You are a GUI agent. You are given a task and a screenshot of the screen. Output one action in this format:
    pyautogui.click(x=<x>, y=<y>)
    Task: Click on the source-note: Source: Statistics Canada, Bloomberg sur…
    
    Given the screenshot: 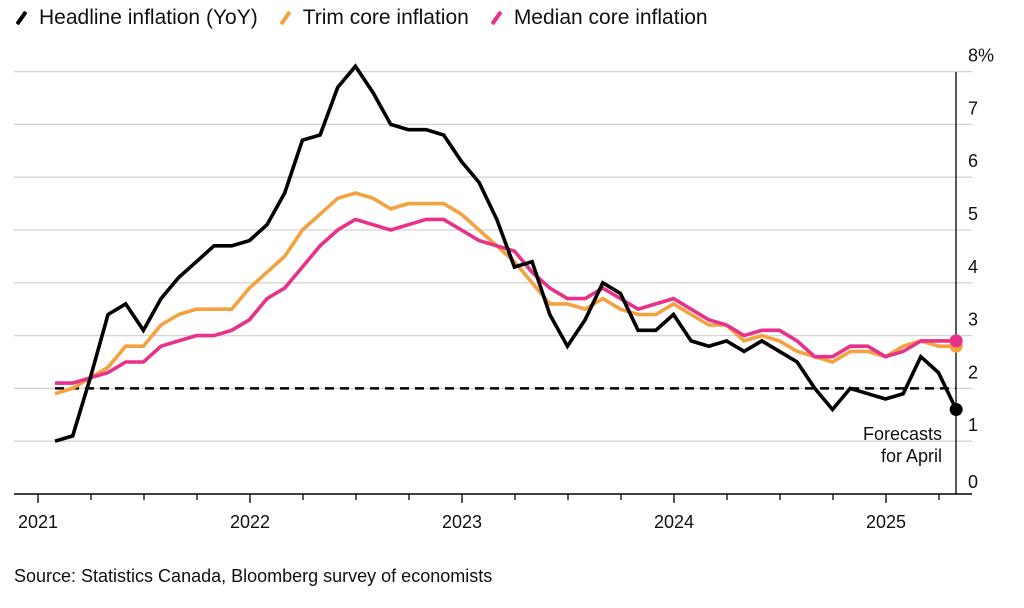 What is the action you would take?
    pyautogui.click(x=253, y=576)
    